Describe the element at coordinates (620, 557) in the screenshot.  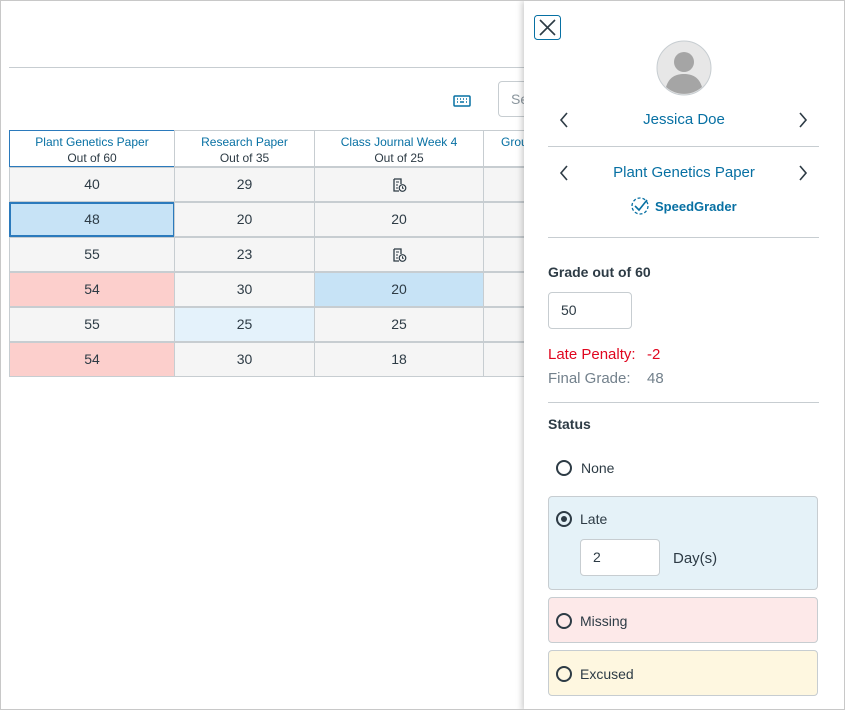
I see `days-input: 2` at that location.